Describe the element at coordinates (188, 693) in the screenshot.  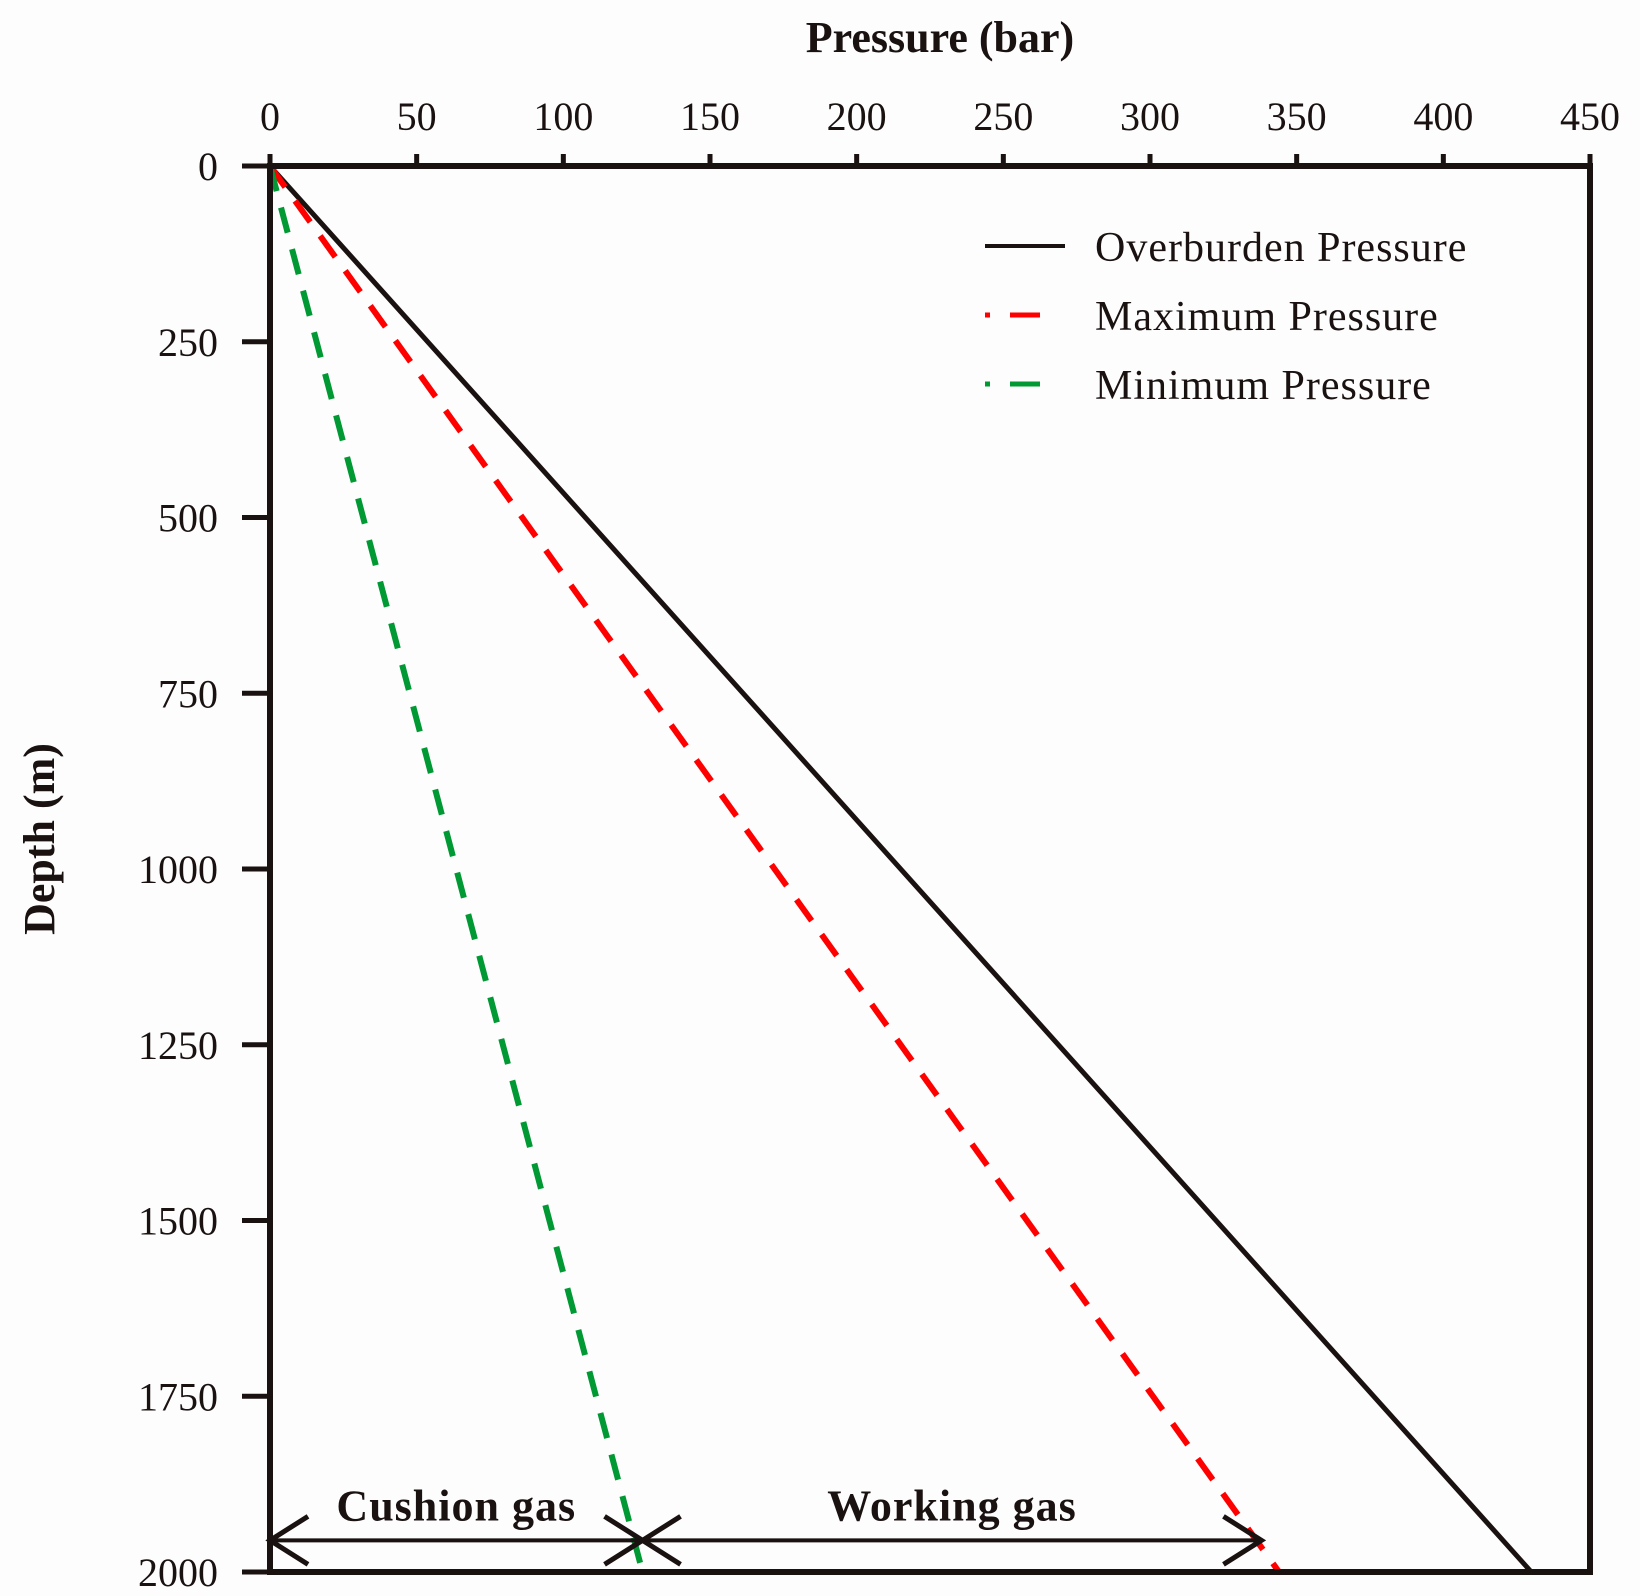
I see `y-tick-label-750: 750` at that location.